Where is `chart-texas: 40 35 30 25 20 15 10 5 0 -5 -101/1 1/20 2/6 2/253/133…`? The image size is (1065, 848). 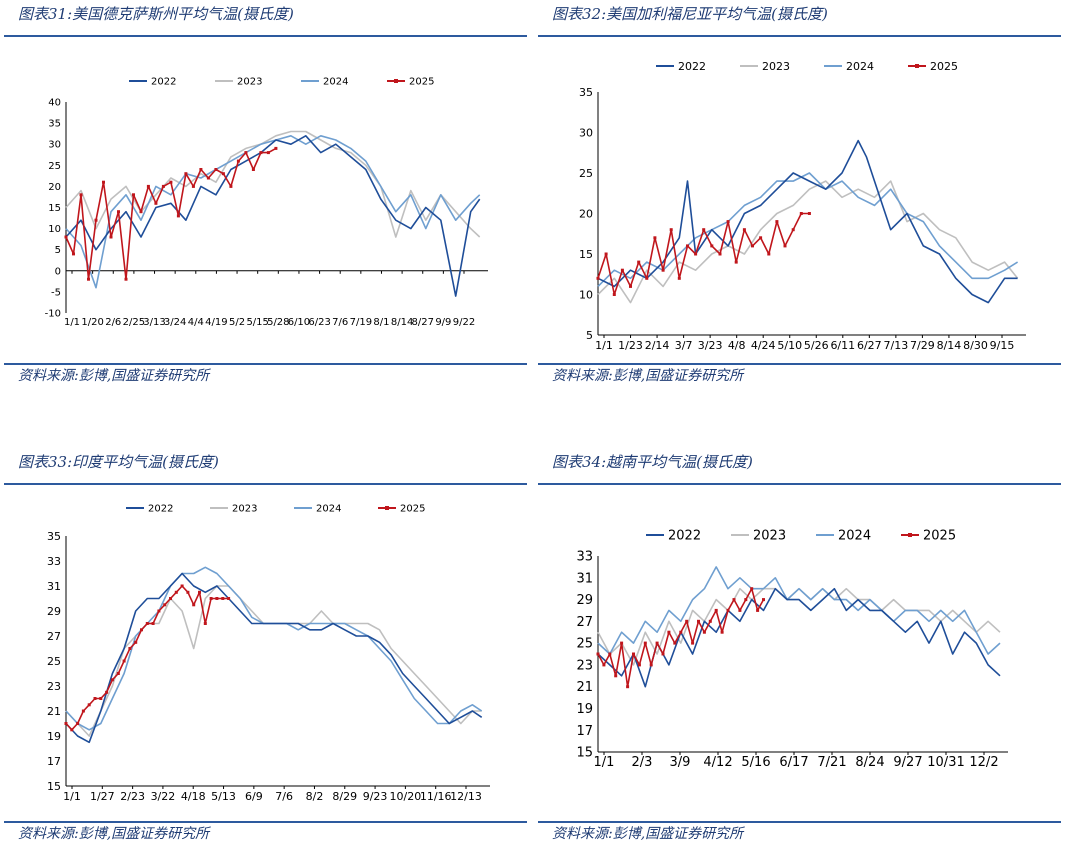
chart-texas: 40 35 30 25 20 15 10 5 0 -5 -101/1 1/20 2/6 2/253/133… is located at coordinates (266, 202).